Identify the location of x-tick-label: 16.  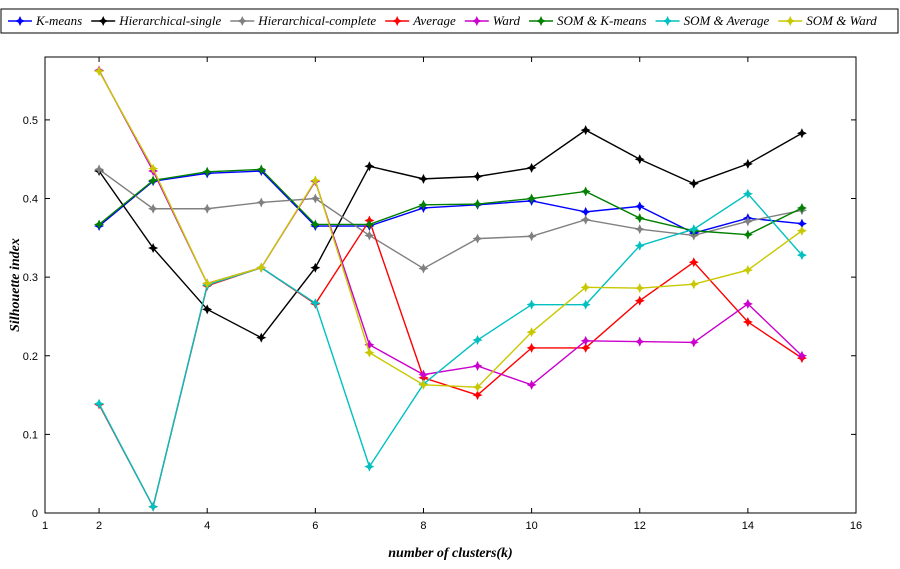
(856, 526).